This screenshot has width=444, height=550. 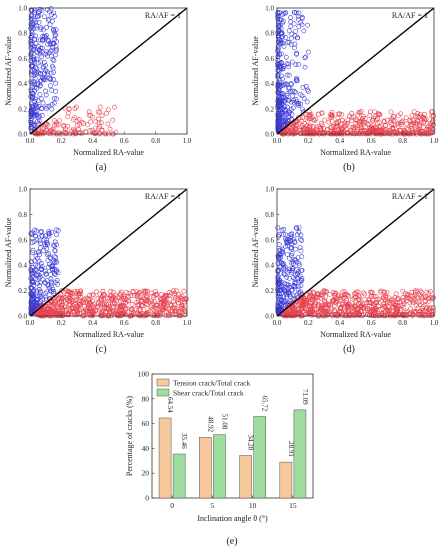 I want to click on scatter-points-group, so click(x=355, y=272).